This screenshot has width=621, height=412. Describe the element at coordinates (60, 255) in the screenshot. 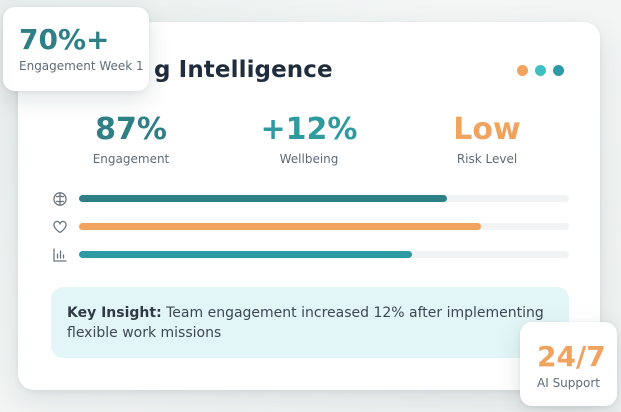

I see `bar-chart-icon` at that location.